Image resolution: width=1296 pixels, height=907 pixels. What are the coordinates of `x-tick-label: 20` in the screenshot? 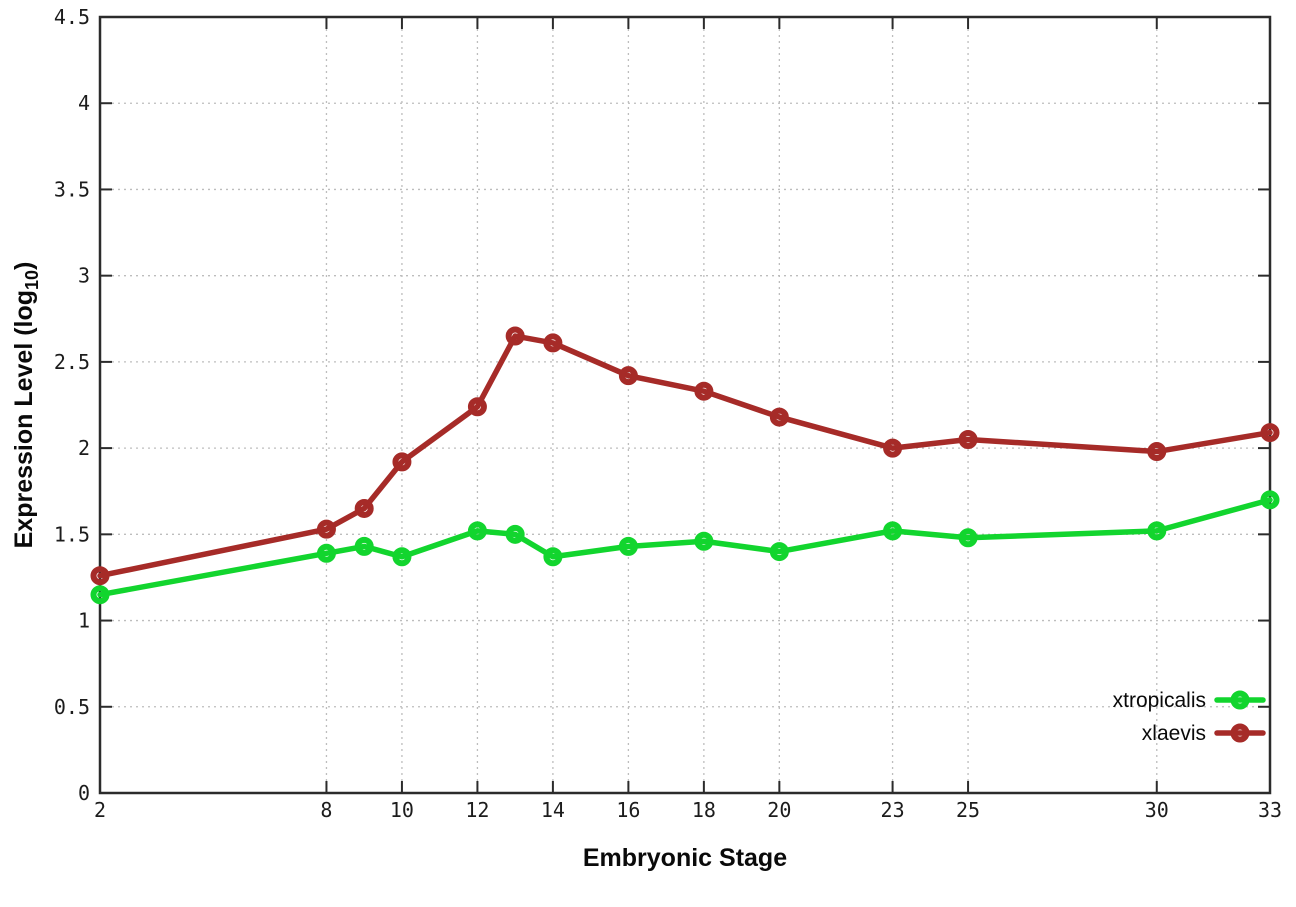 It's located at (779, 810).